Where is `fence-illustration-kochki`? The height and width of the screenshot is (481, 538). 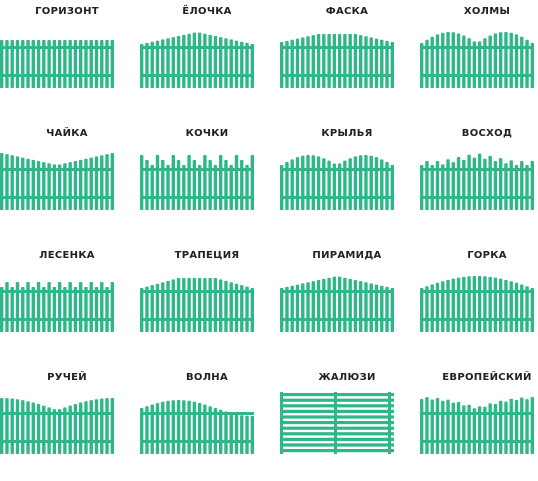
fence-illustration-kochki is located at coordinates (197, 182).